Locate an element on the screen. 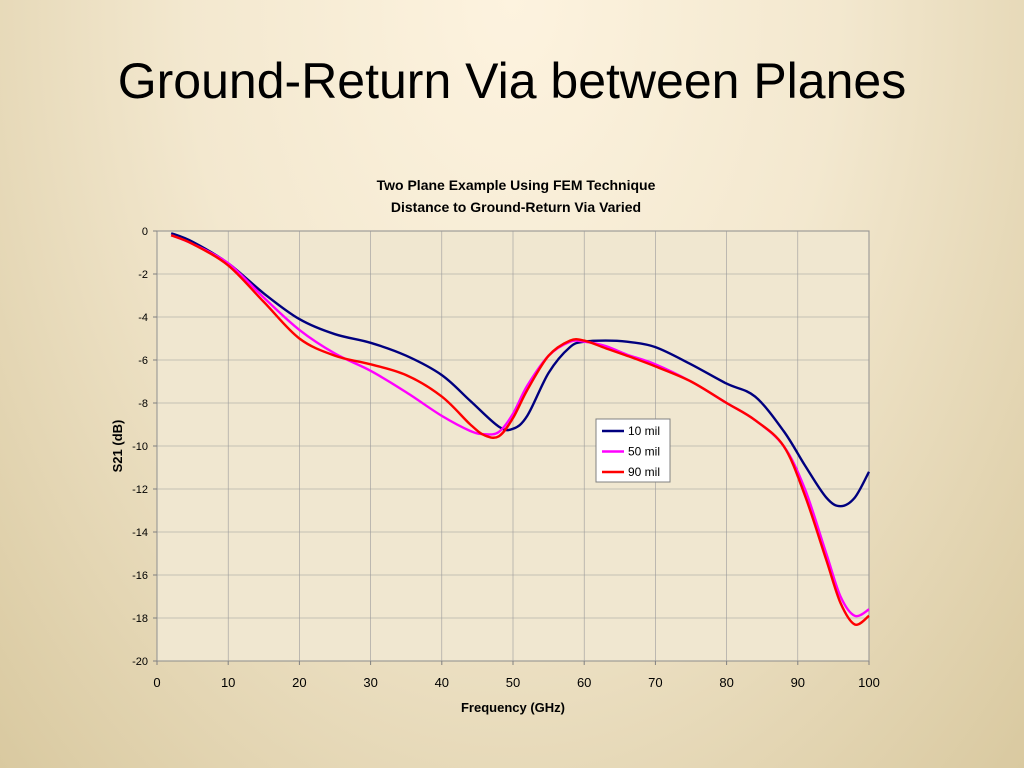 Image resolution: width=1024 pixels, height=768 pixels. x-tick-label: 100 is located at coordinates (869, 682).